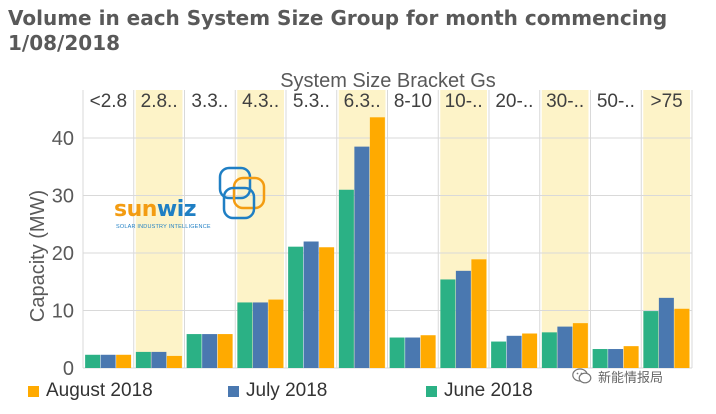  I want to click on x-tick-label: 3.3.., so click(209, 101).